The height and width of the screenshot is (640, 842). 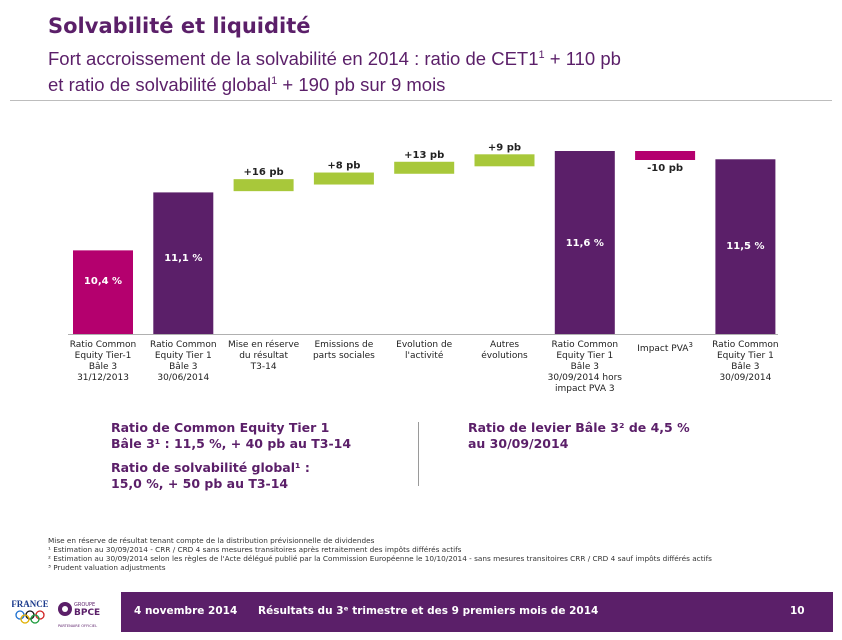 I want to click on bar-value-label: +16 pb, so click(x=264, y=172).